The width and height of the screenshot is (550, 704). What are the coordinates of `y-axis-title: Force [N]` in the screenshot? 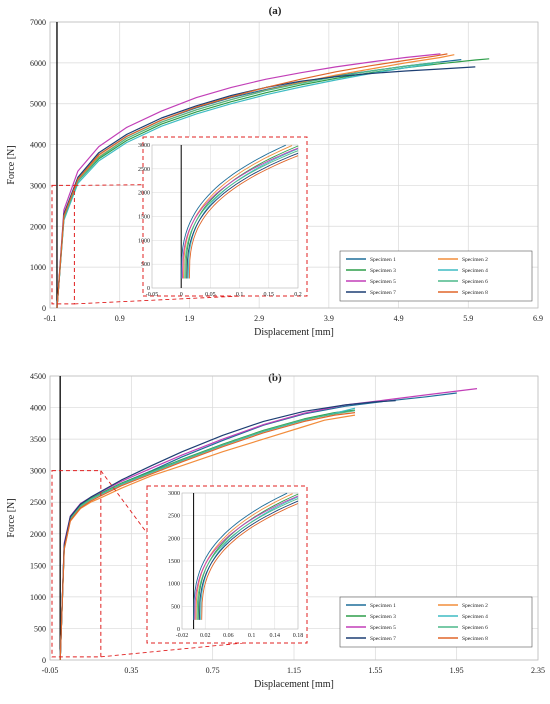 It's located at (11, 517).